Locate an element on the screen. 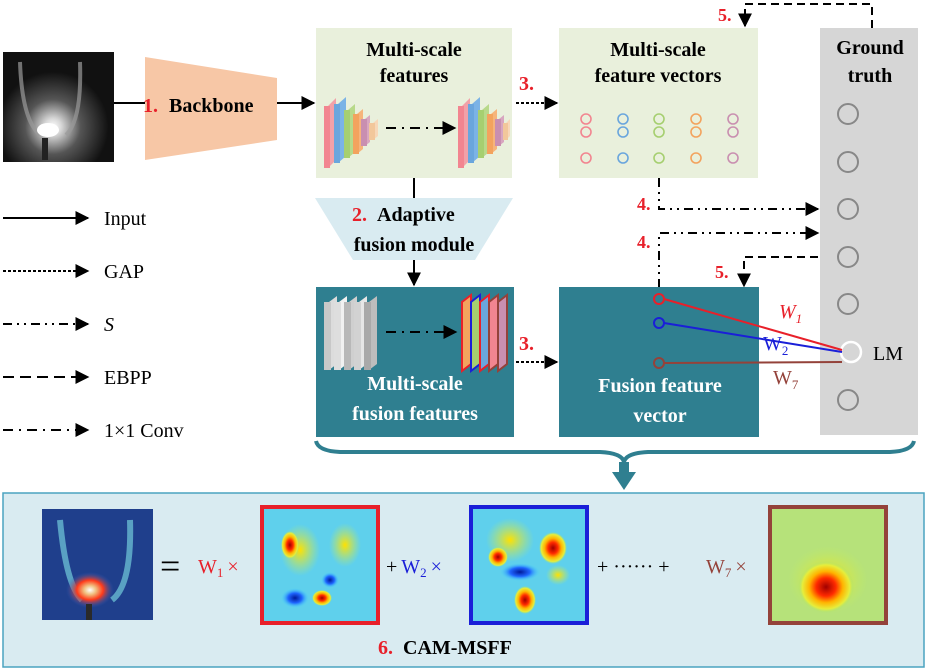 The image size is (928, 670). afm-title-line2: fusion module is located at coordinates (414, 245).